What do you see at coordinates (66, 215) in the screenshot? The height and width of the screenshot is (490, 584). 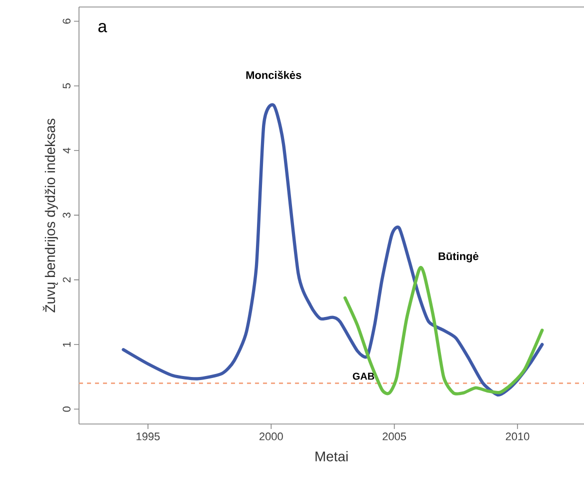 I see `y-tick-label: 3` at bounding box center [66, 215].